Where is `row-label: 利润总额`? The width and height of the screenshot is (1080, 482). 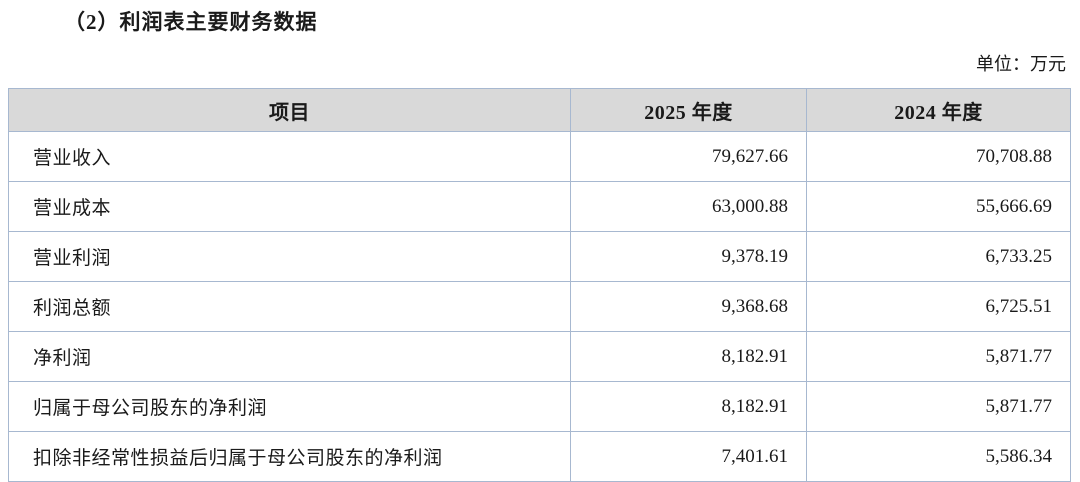
row-label: 利润总额 is located at coordinates (289, 306).